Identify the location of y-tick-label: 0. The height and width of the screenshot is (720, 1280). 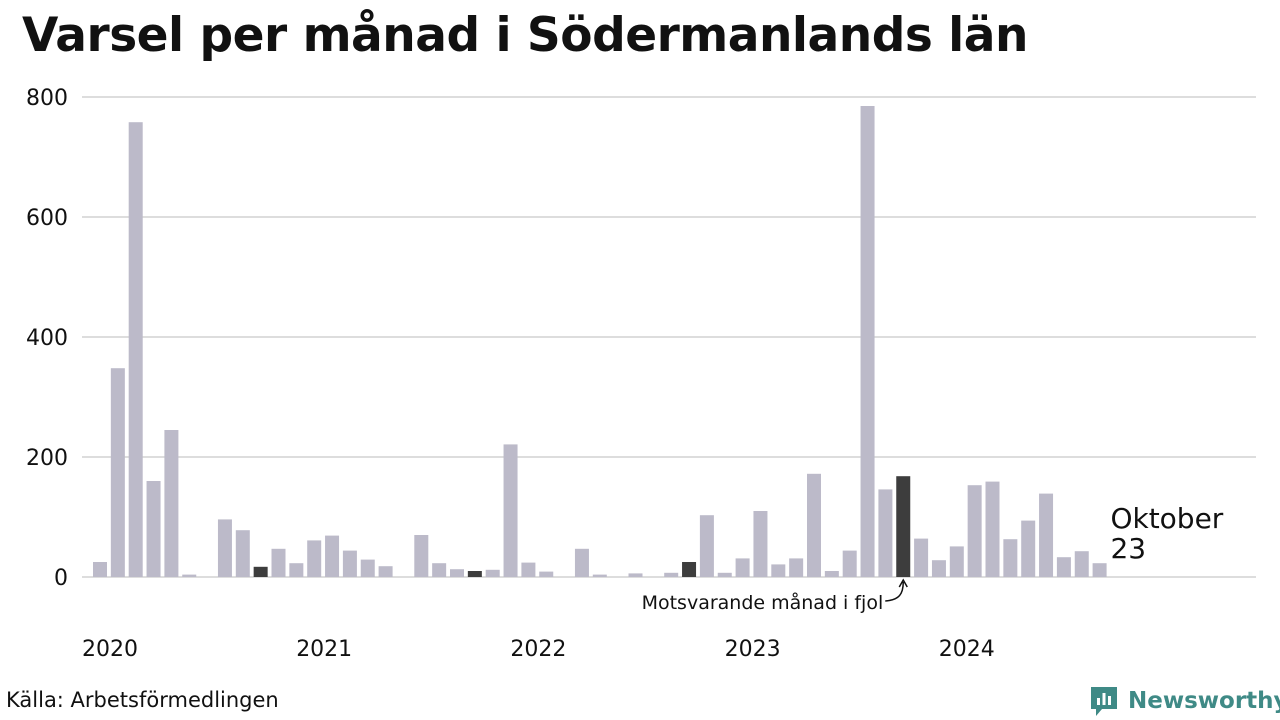
(61, 578).